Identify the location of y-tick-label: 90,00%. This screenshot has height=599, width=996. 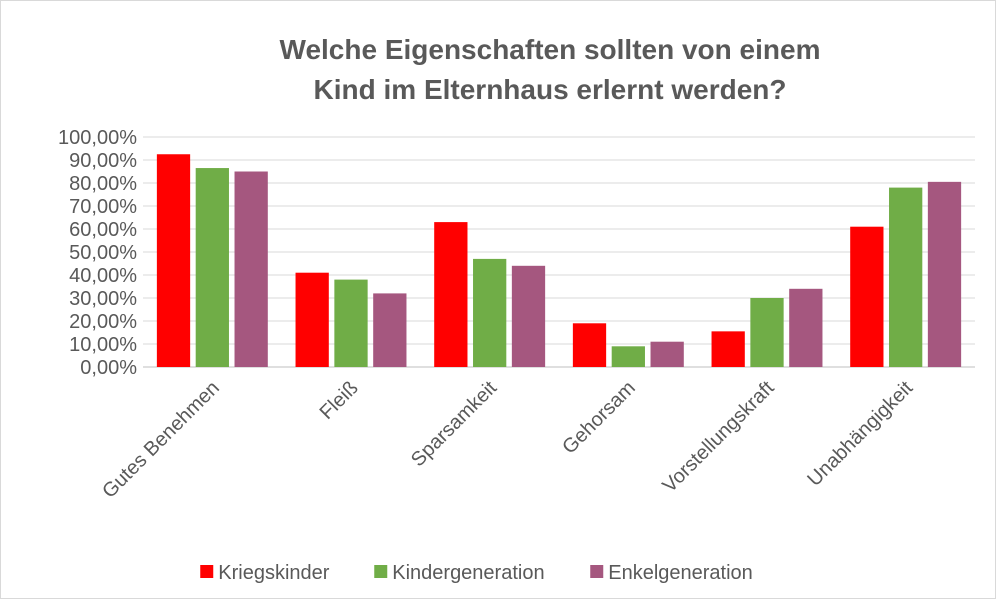
(103, 161).